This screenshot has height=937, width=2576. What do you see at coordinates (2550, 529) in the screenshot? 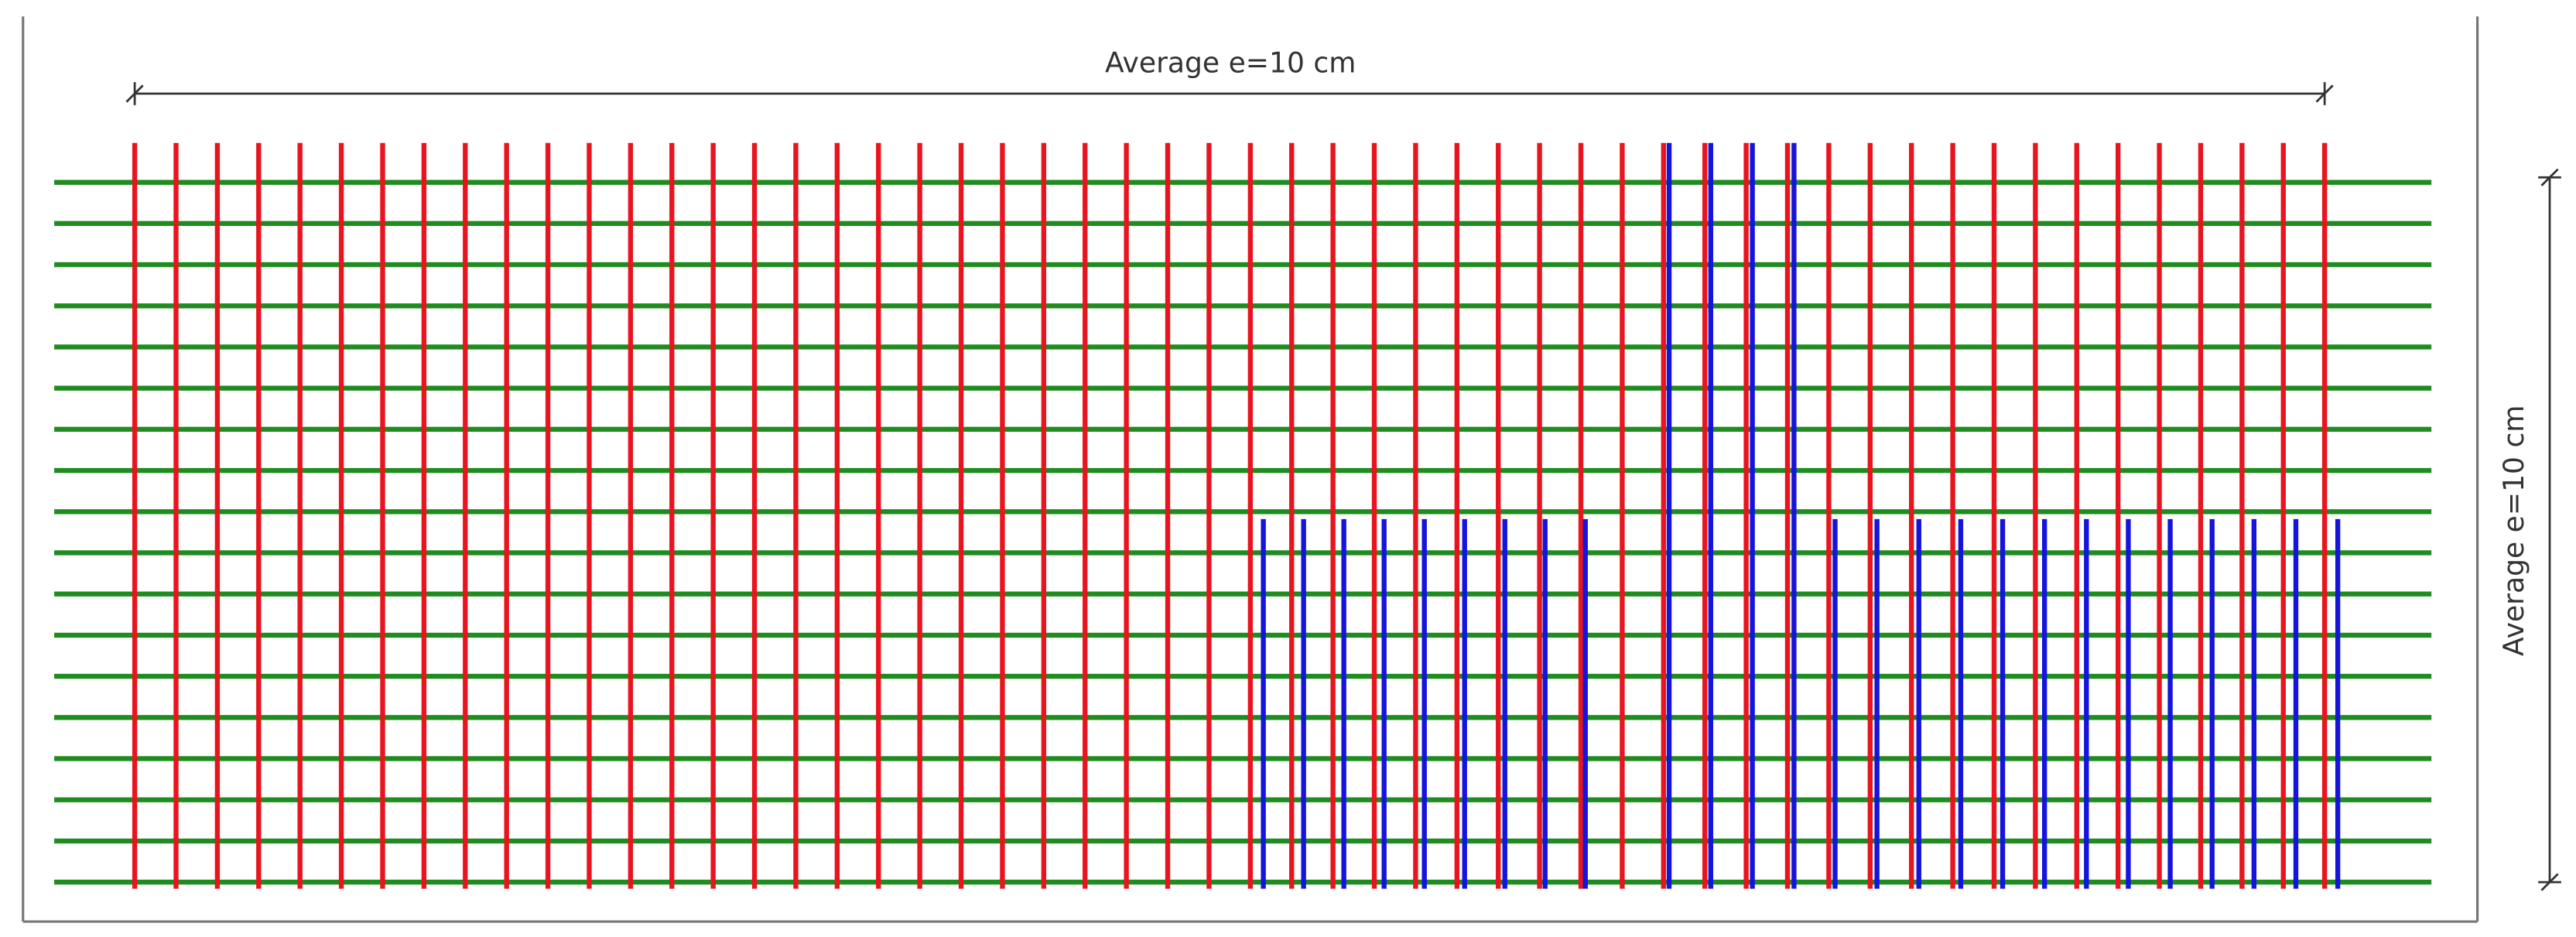
I see `dimension-vertical` at bounding box center [2550, 529].